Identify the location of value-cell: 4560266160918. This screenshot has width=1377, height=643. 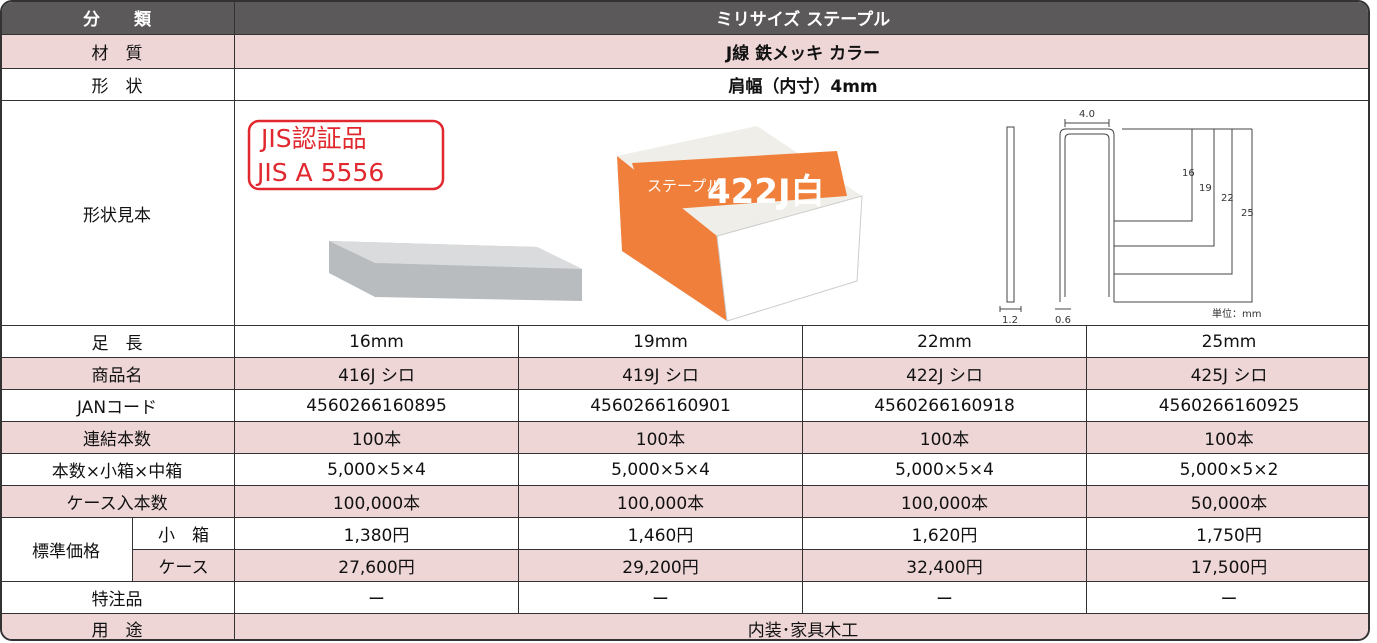
(945, 406).